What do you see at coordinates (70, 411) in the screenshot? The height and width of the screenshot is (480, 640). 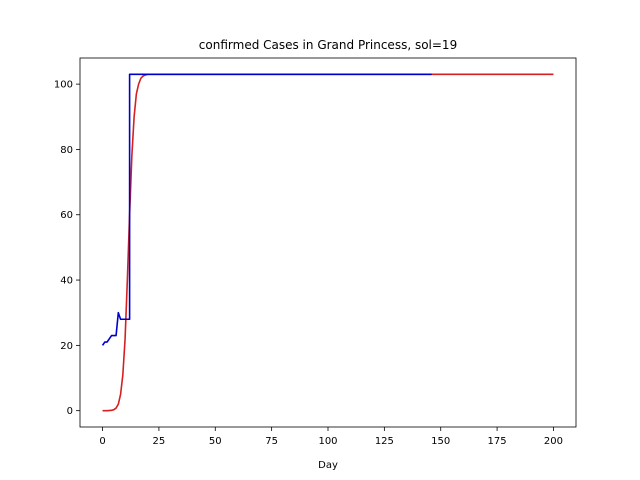 I see `y-tick-label: 0` at bounding box center [70, 411].